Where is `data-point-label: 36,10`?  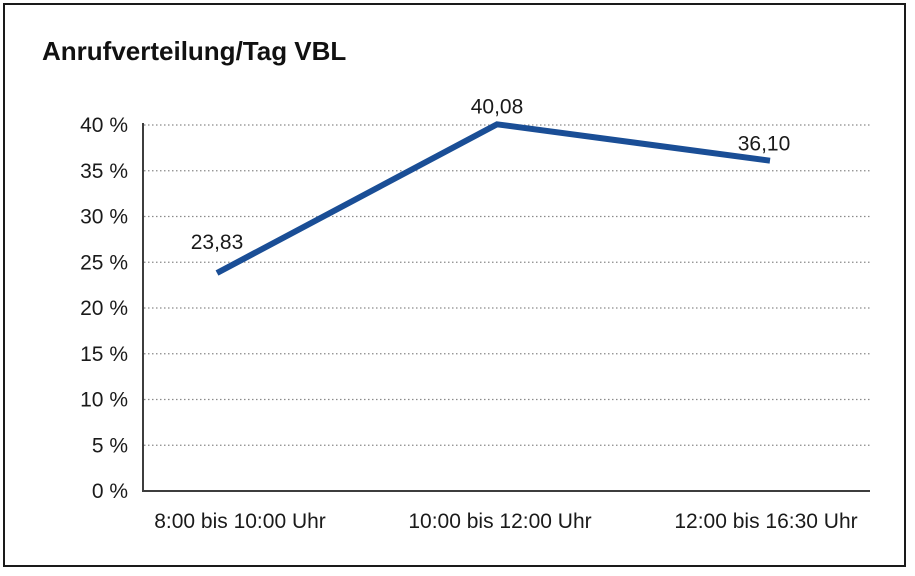
data-point-label: 36,10 is located at coordinates (764, 144).